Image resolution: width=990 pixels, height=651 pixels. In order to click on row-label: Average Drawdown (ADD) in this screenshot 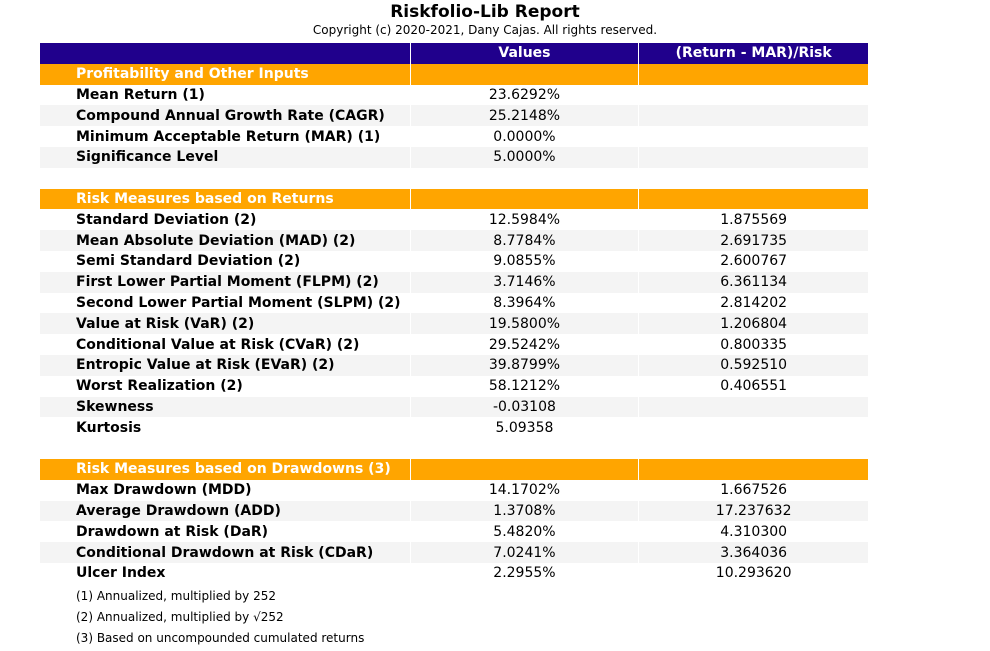, I will do `click(225, 511)`.